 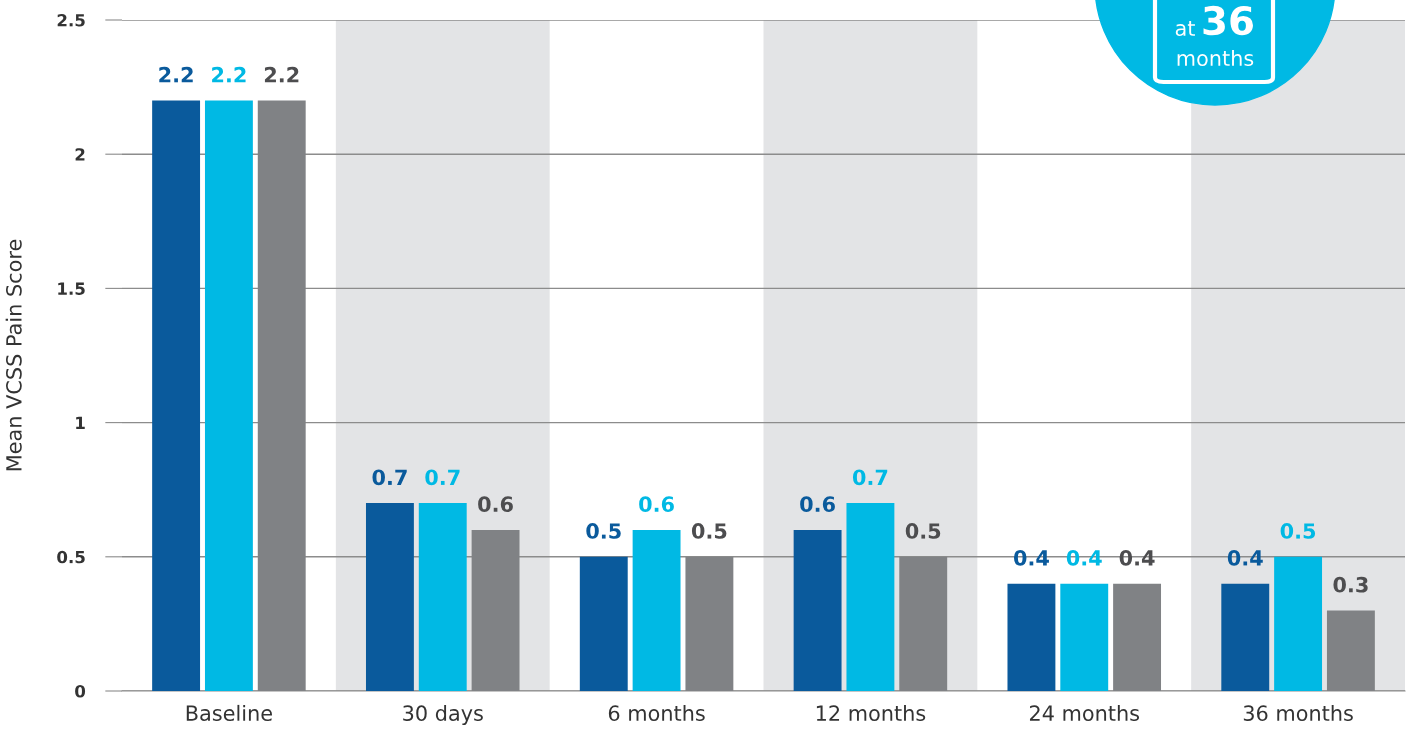 What do you see at coordinates (871, 713) in the screenshot?
I see `x-tick-label: 12 months` at bounding box center [871, 713].